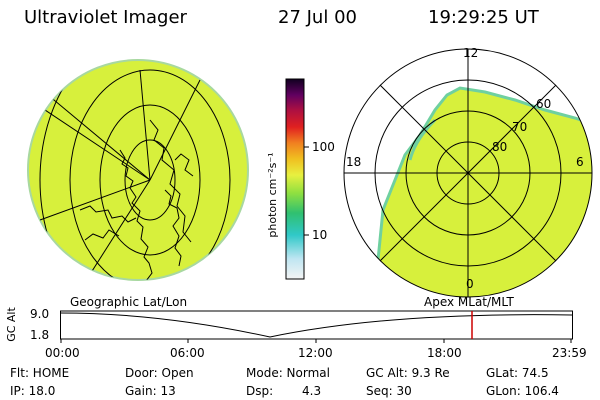 The height and width of the screenshot is (400, 600). What do you see at coordinates (129, 302) in the screenshot?
I see `geographic-caption: Geographic Lat/Lon` at bounding box center [129, 302].